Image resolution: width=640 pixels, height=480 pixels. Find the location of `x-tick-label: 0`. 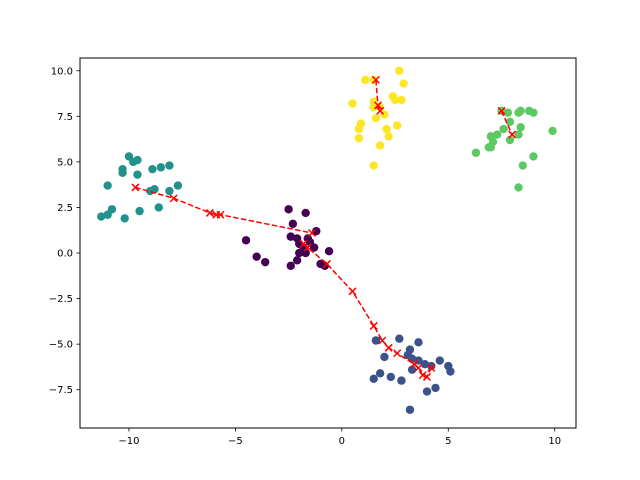

x-tick-label: 0 is located at coordinates (342, 441).